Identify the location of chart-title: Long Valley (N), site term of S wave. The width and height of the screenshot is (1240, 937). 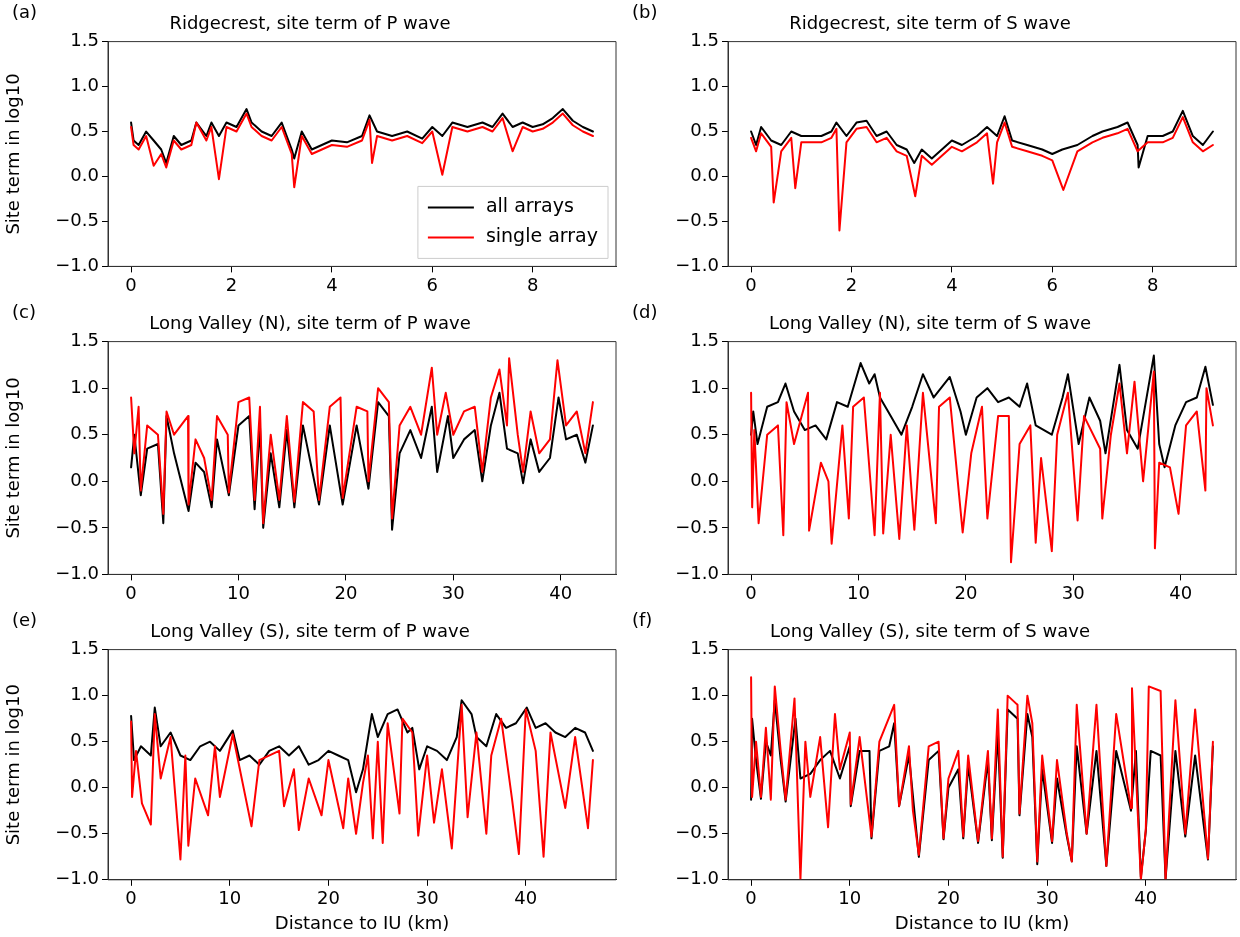
(930, 323).